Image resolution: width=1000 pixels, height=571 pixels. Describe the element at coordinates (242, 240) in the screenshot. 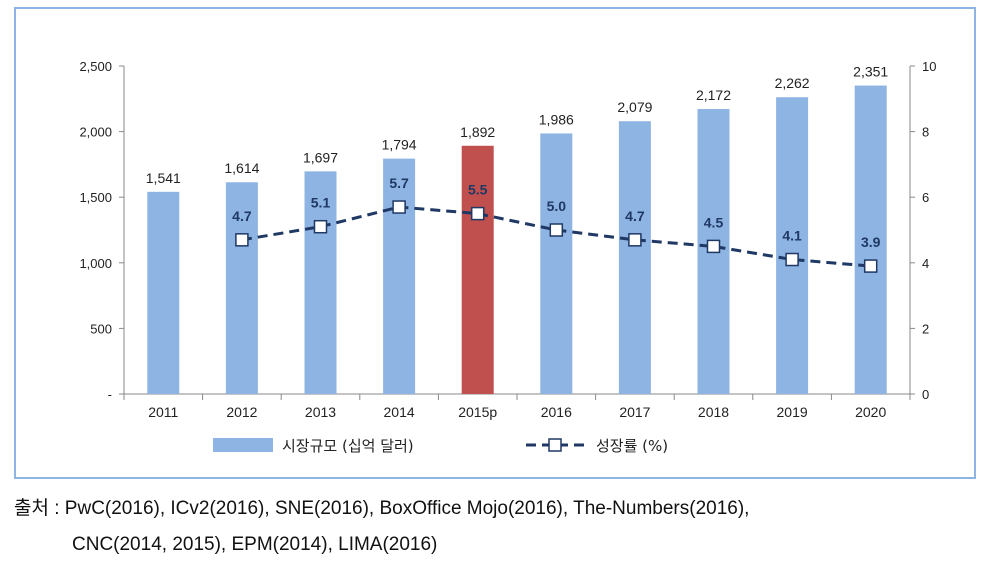

I see `growth-marker-2012` at that location.